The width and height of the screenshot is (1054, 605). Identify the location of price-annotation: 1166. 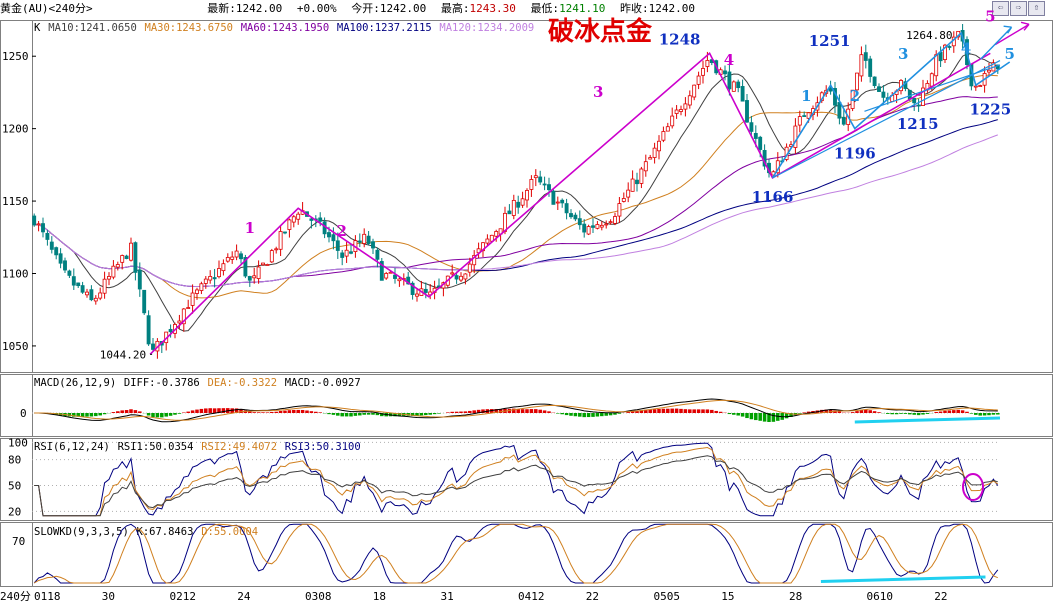
(773, 197).